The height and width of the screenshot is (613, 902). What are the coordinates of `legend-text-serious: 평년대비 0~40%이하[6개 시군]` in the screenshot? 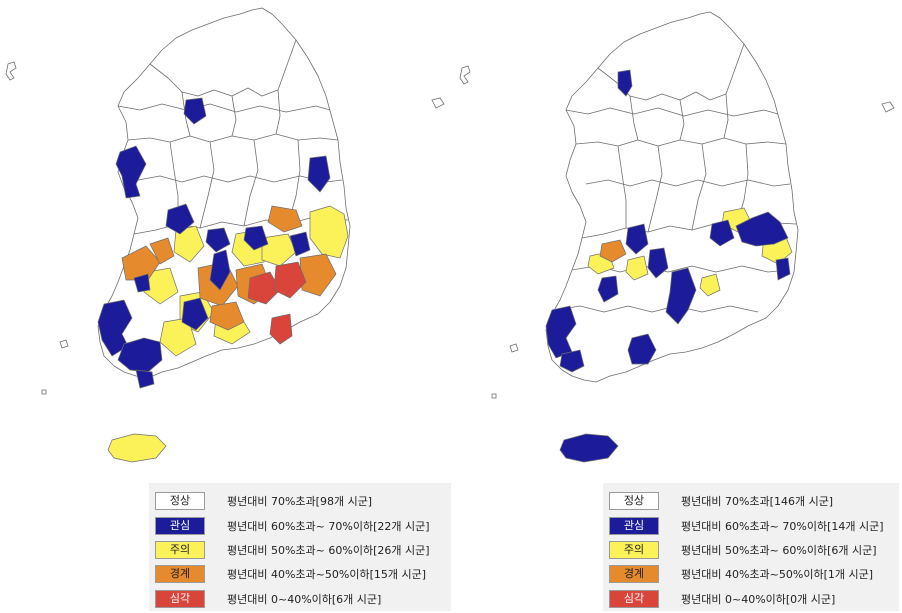 It's located at (304, 599).